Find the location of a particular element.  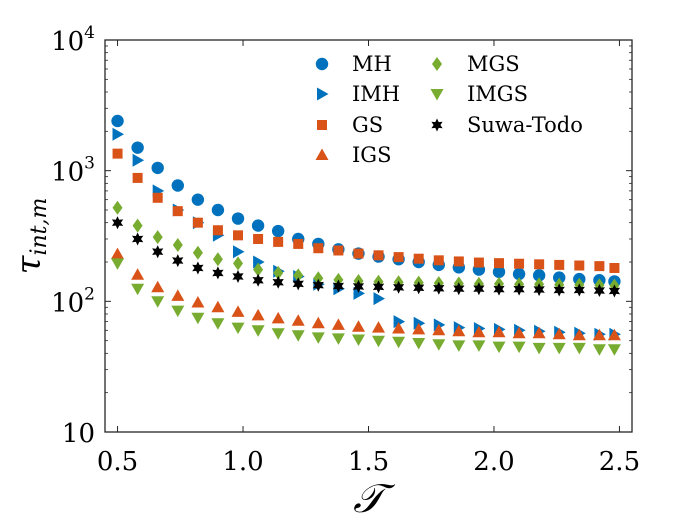

y-tick-exponent: 3 is located at coordinates (89, 164).